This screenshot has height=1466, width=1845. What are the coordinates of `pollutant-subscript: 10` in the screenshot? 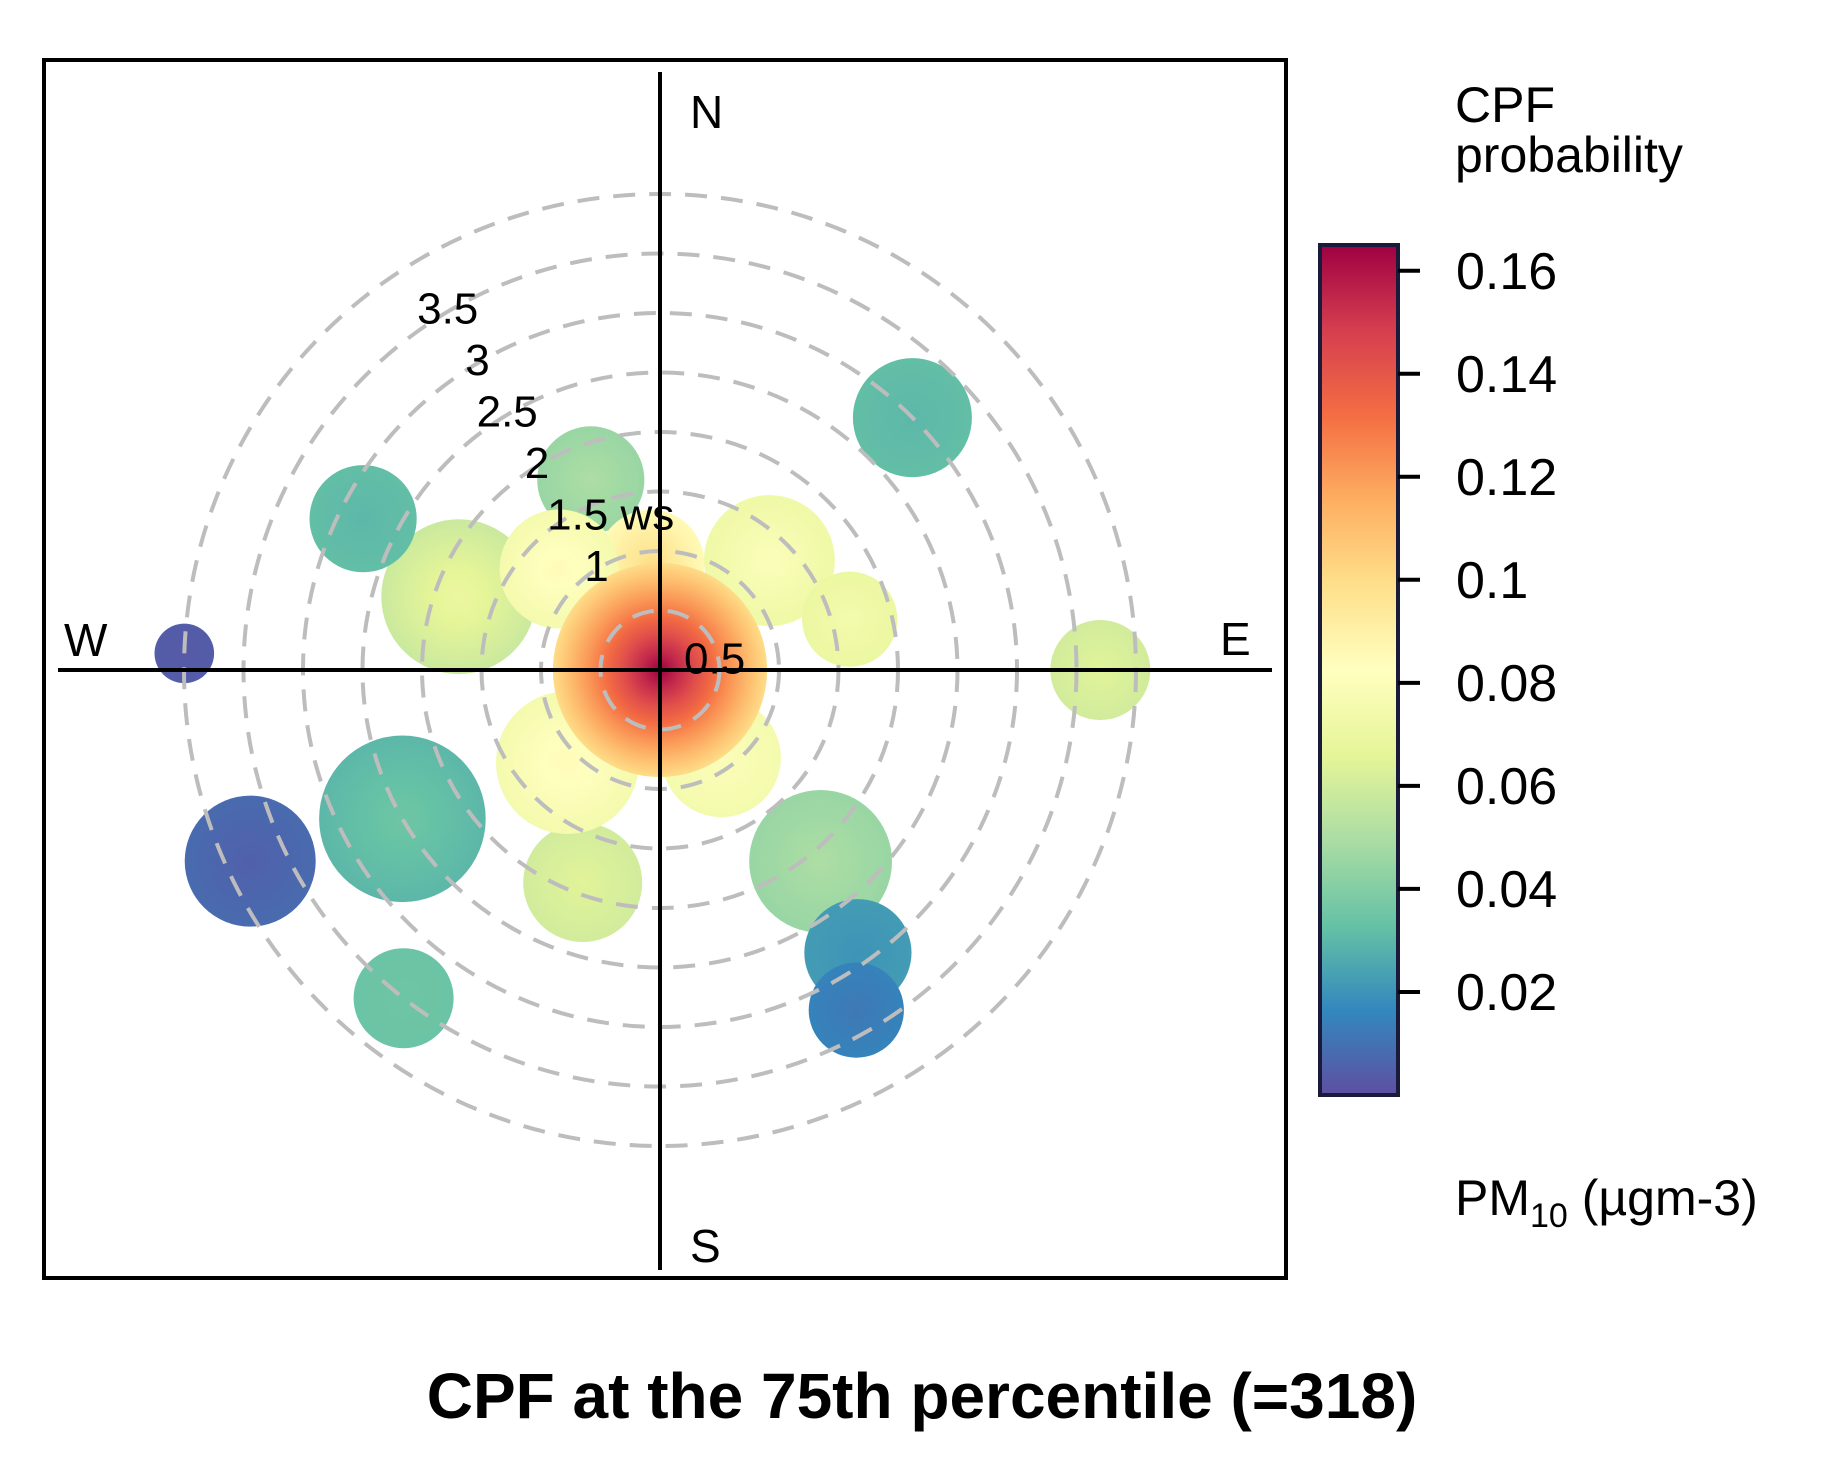 It's located at (1549, 1216).